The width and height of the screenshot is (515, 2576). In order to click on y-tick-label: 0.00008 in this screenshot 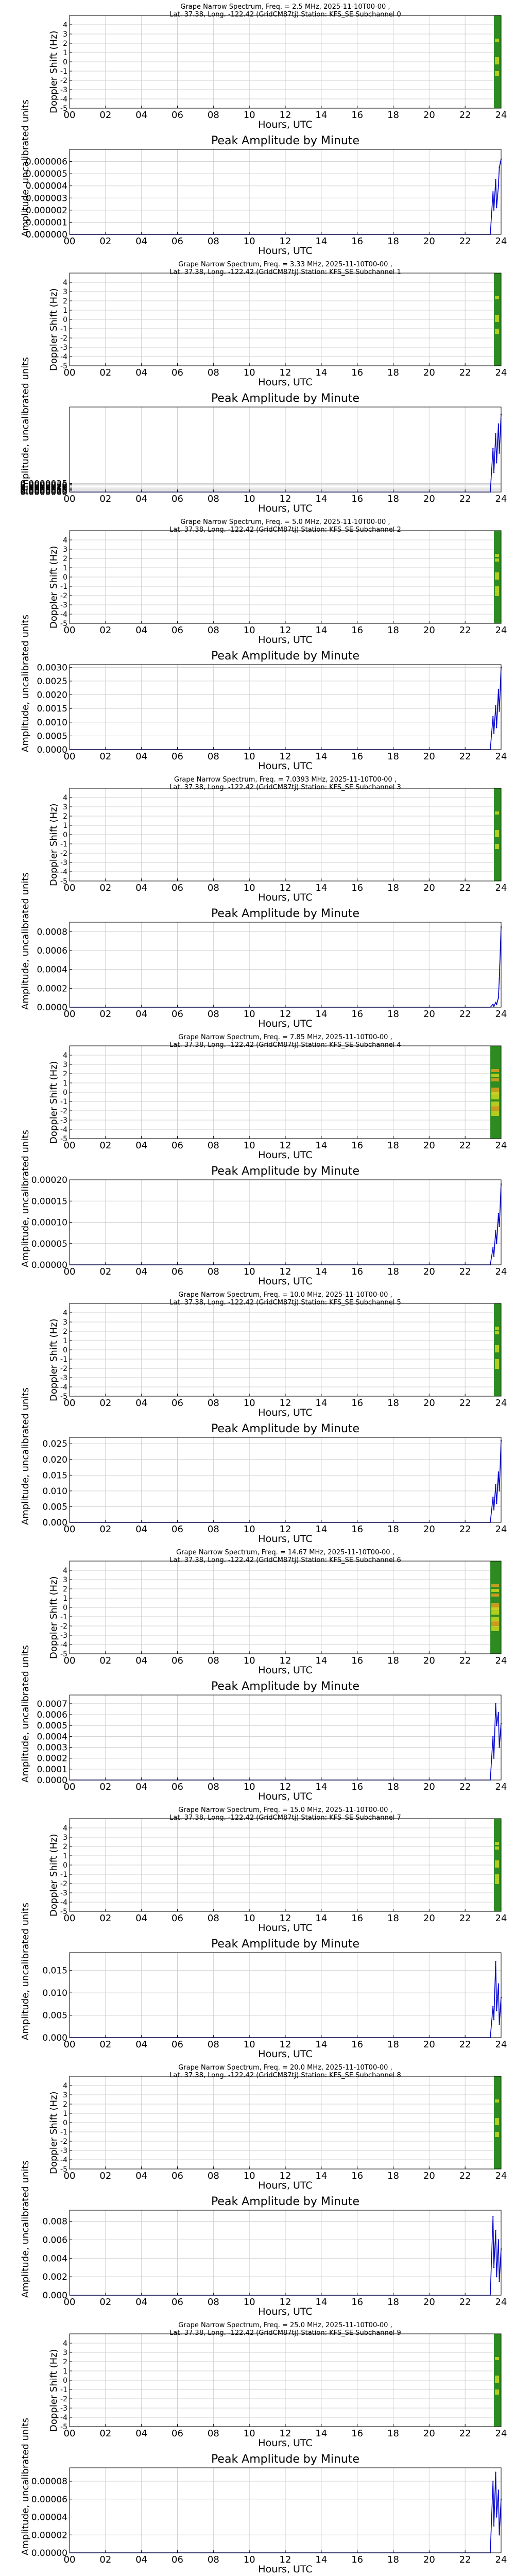, I will do `click(49, 2482)`.